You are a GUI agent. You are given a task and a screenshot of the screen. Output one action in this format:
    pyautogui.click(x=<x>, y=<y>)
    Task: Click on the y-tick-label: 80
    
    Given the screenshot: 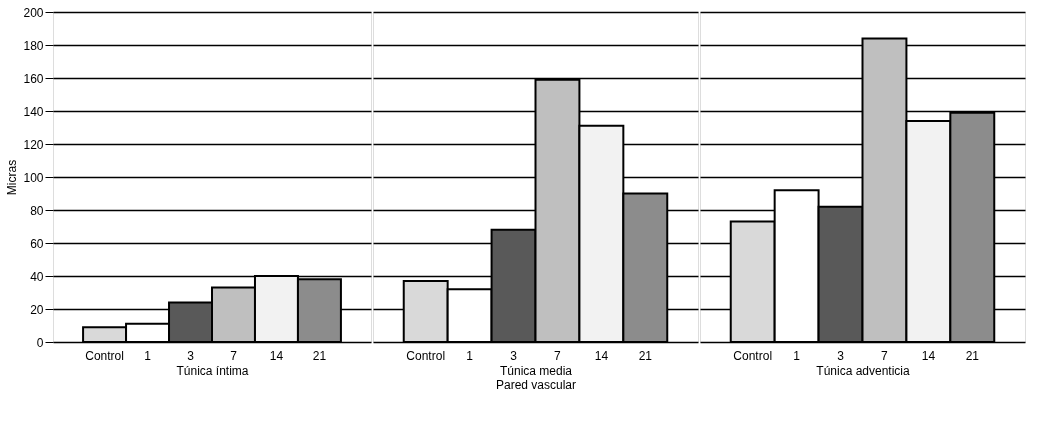 What is the action you would take?
    pyautogui.click(x=37, y=210)
    